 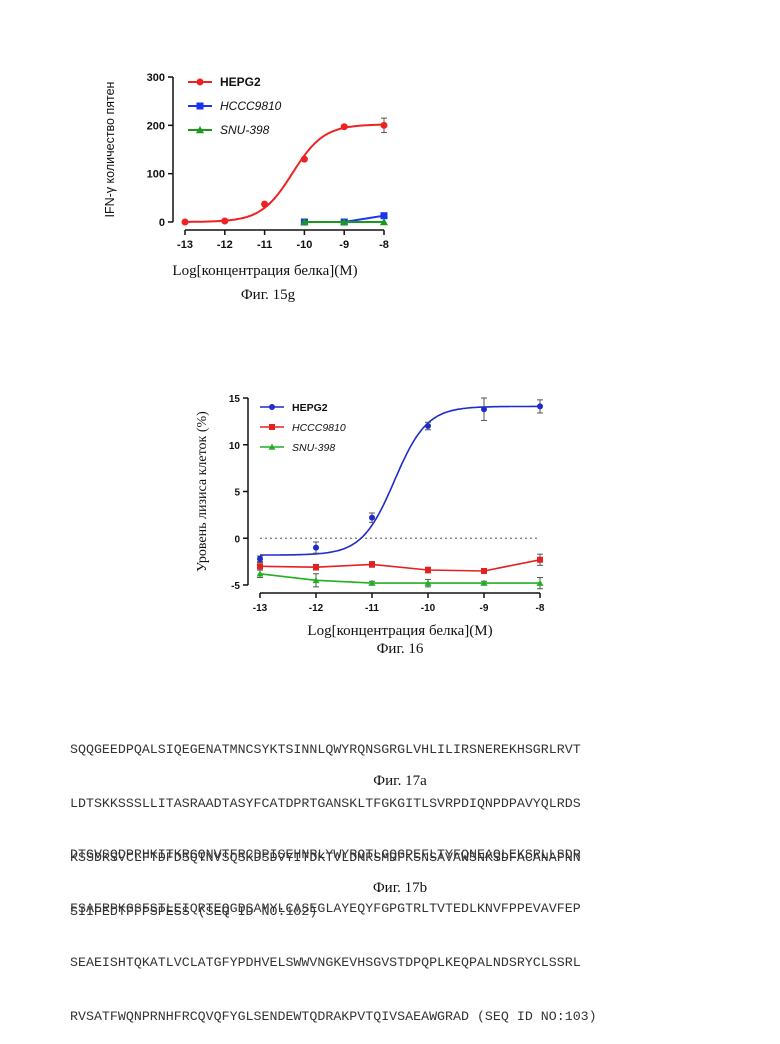 I want to click on y-tick-label: -5, so click(x=235, y=586).